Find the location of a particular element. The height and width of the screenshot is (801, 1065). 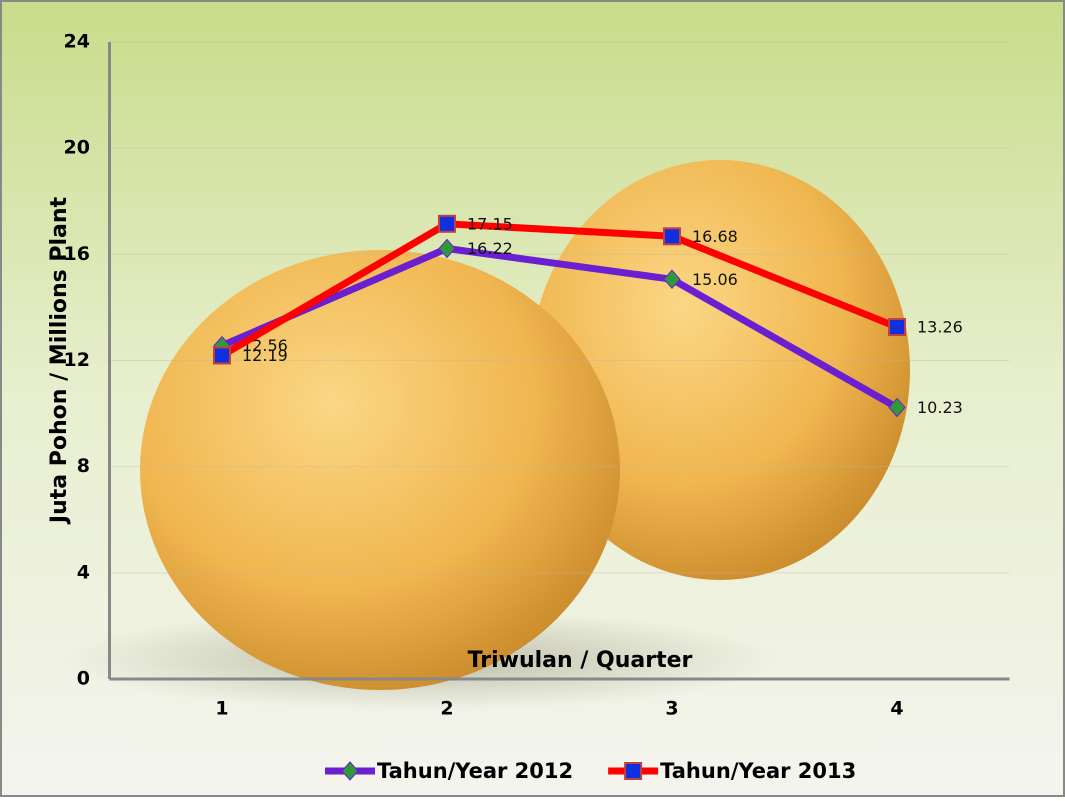

value-label: 15.06 is located at coordinates (715, 279).